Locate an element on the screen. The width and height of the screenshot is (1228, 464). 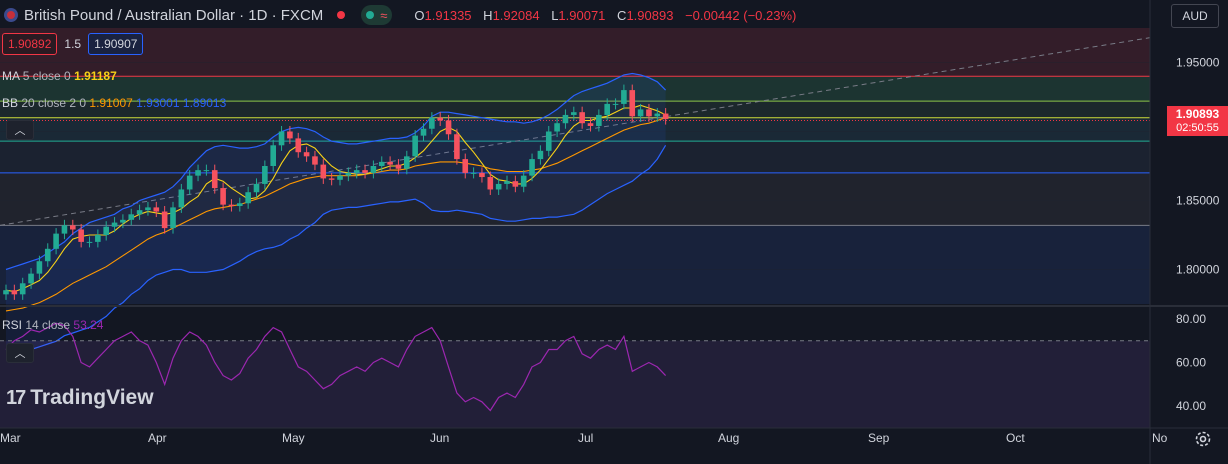
buy-button: 1.90907 is located at coordinates (116, 44).